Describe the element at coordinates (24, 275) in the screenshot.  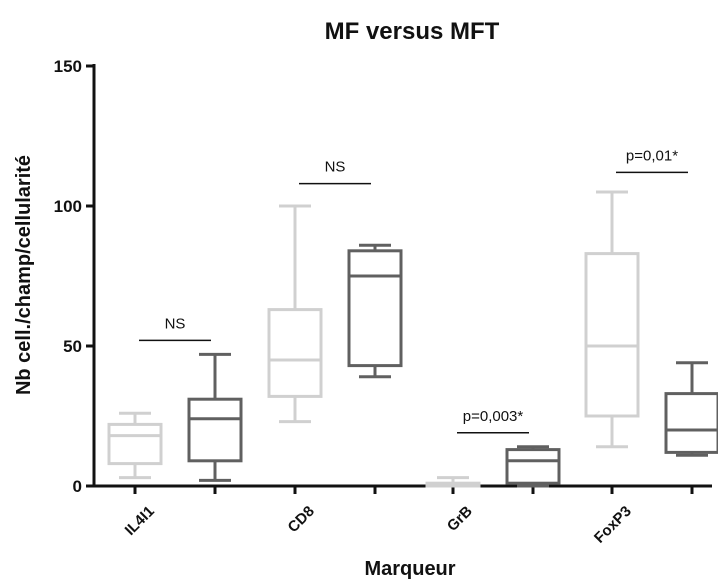
I see `y-axis-label: Nb cell./champ/cellularité` at that location.